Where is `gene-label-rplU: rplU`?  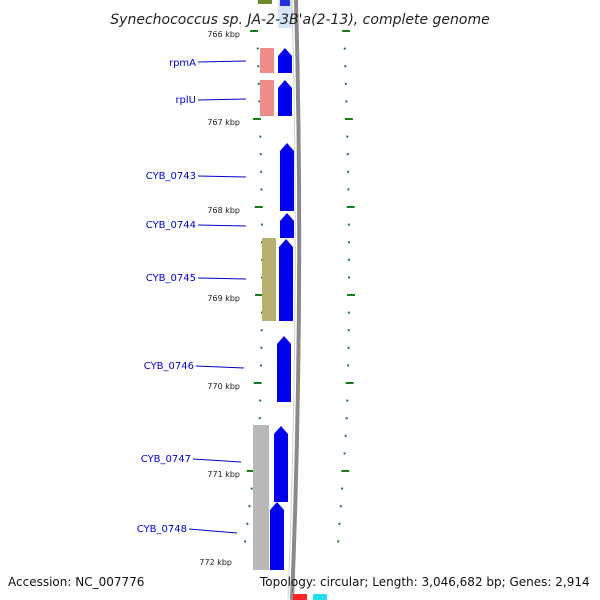
gene-label-rplU: rplU is located at coordinates (185, 100).